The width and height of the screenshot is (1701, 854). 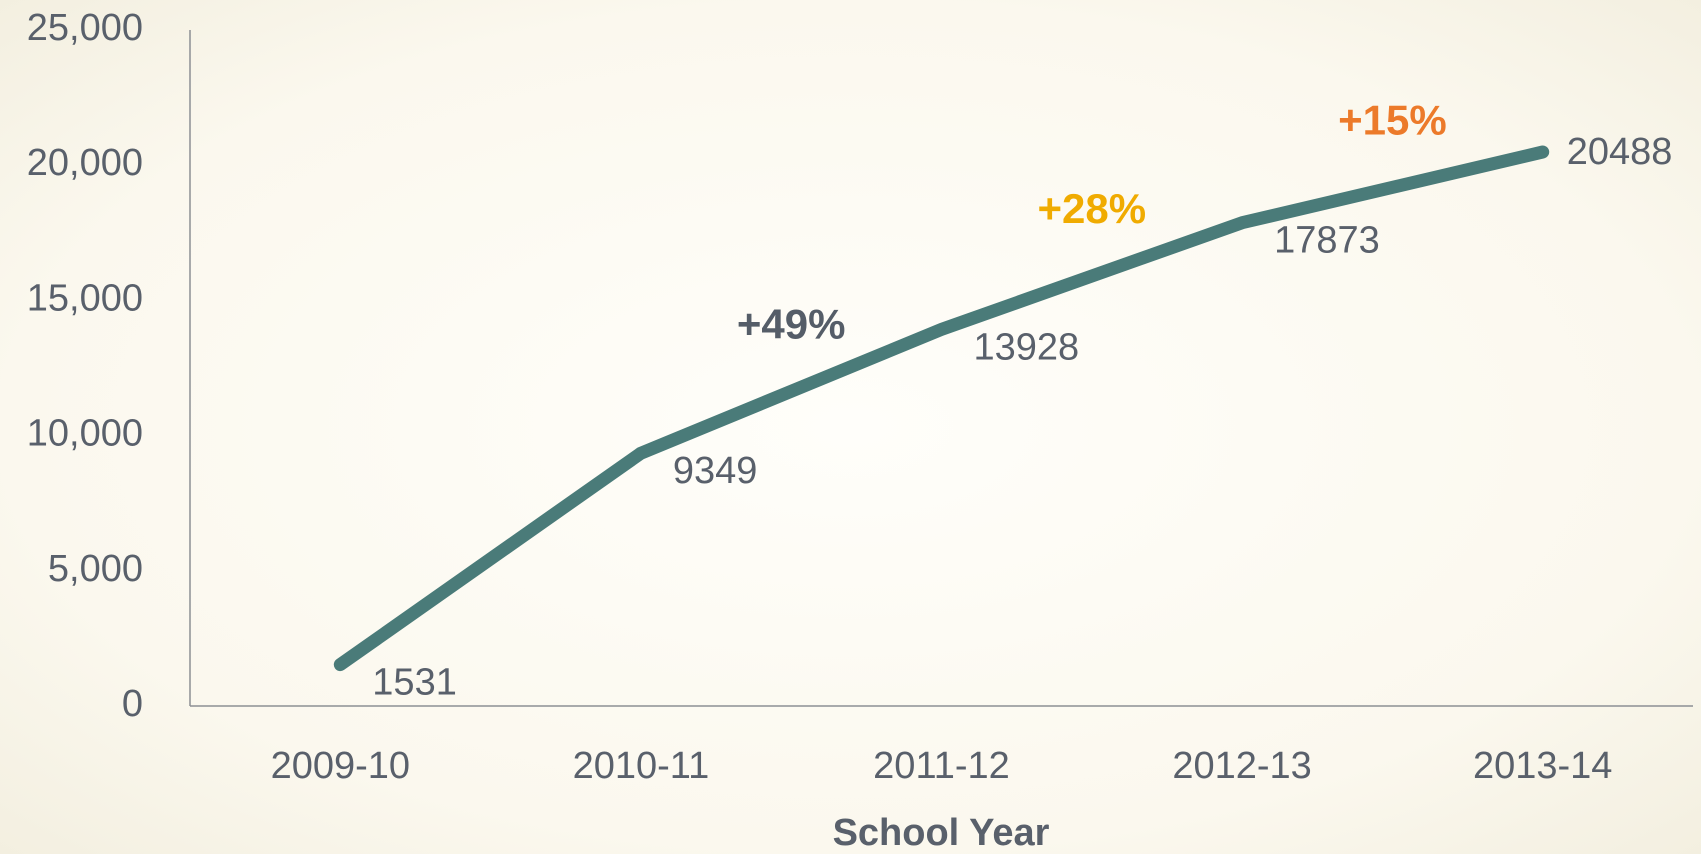 I want to click on annotation: +49%, so click(x=791, y=323).